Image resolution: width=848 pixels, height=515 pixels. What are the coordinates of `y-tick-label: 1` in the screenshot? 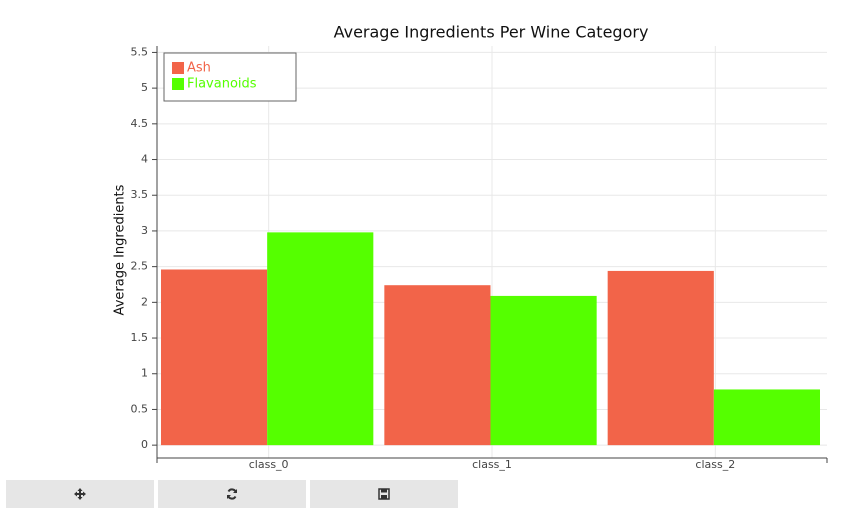 It's located at (144, 373).